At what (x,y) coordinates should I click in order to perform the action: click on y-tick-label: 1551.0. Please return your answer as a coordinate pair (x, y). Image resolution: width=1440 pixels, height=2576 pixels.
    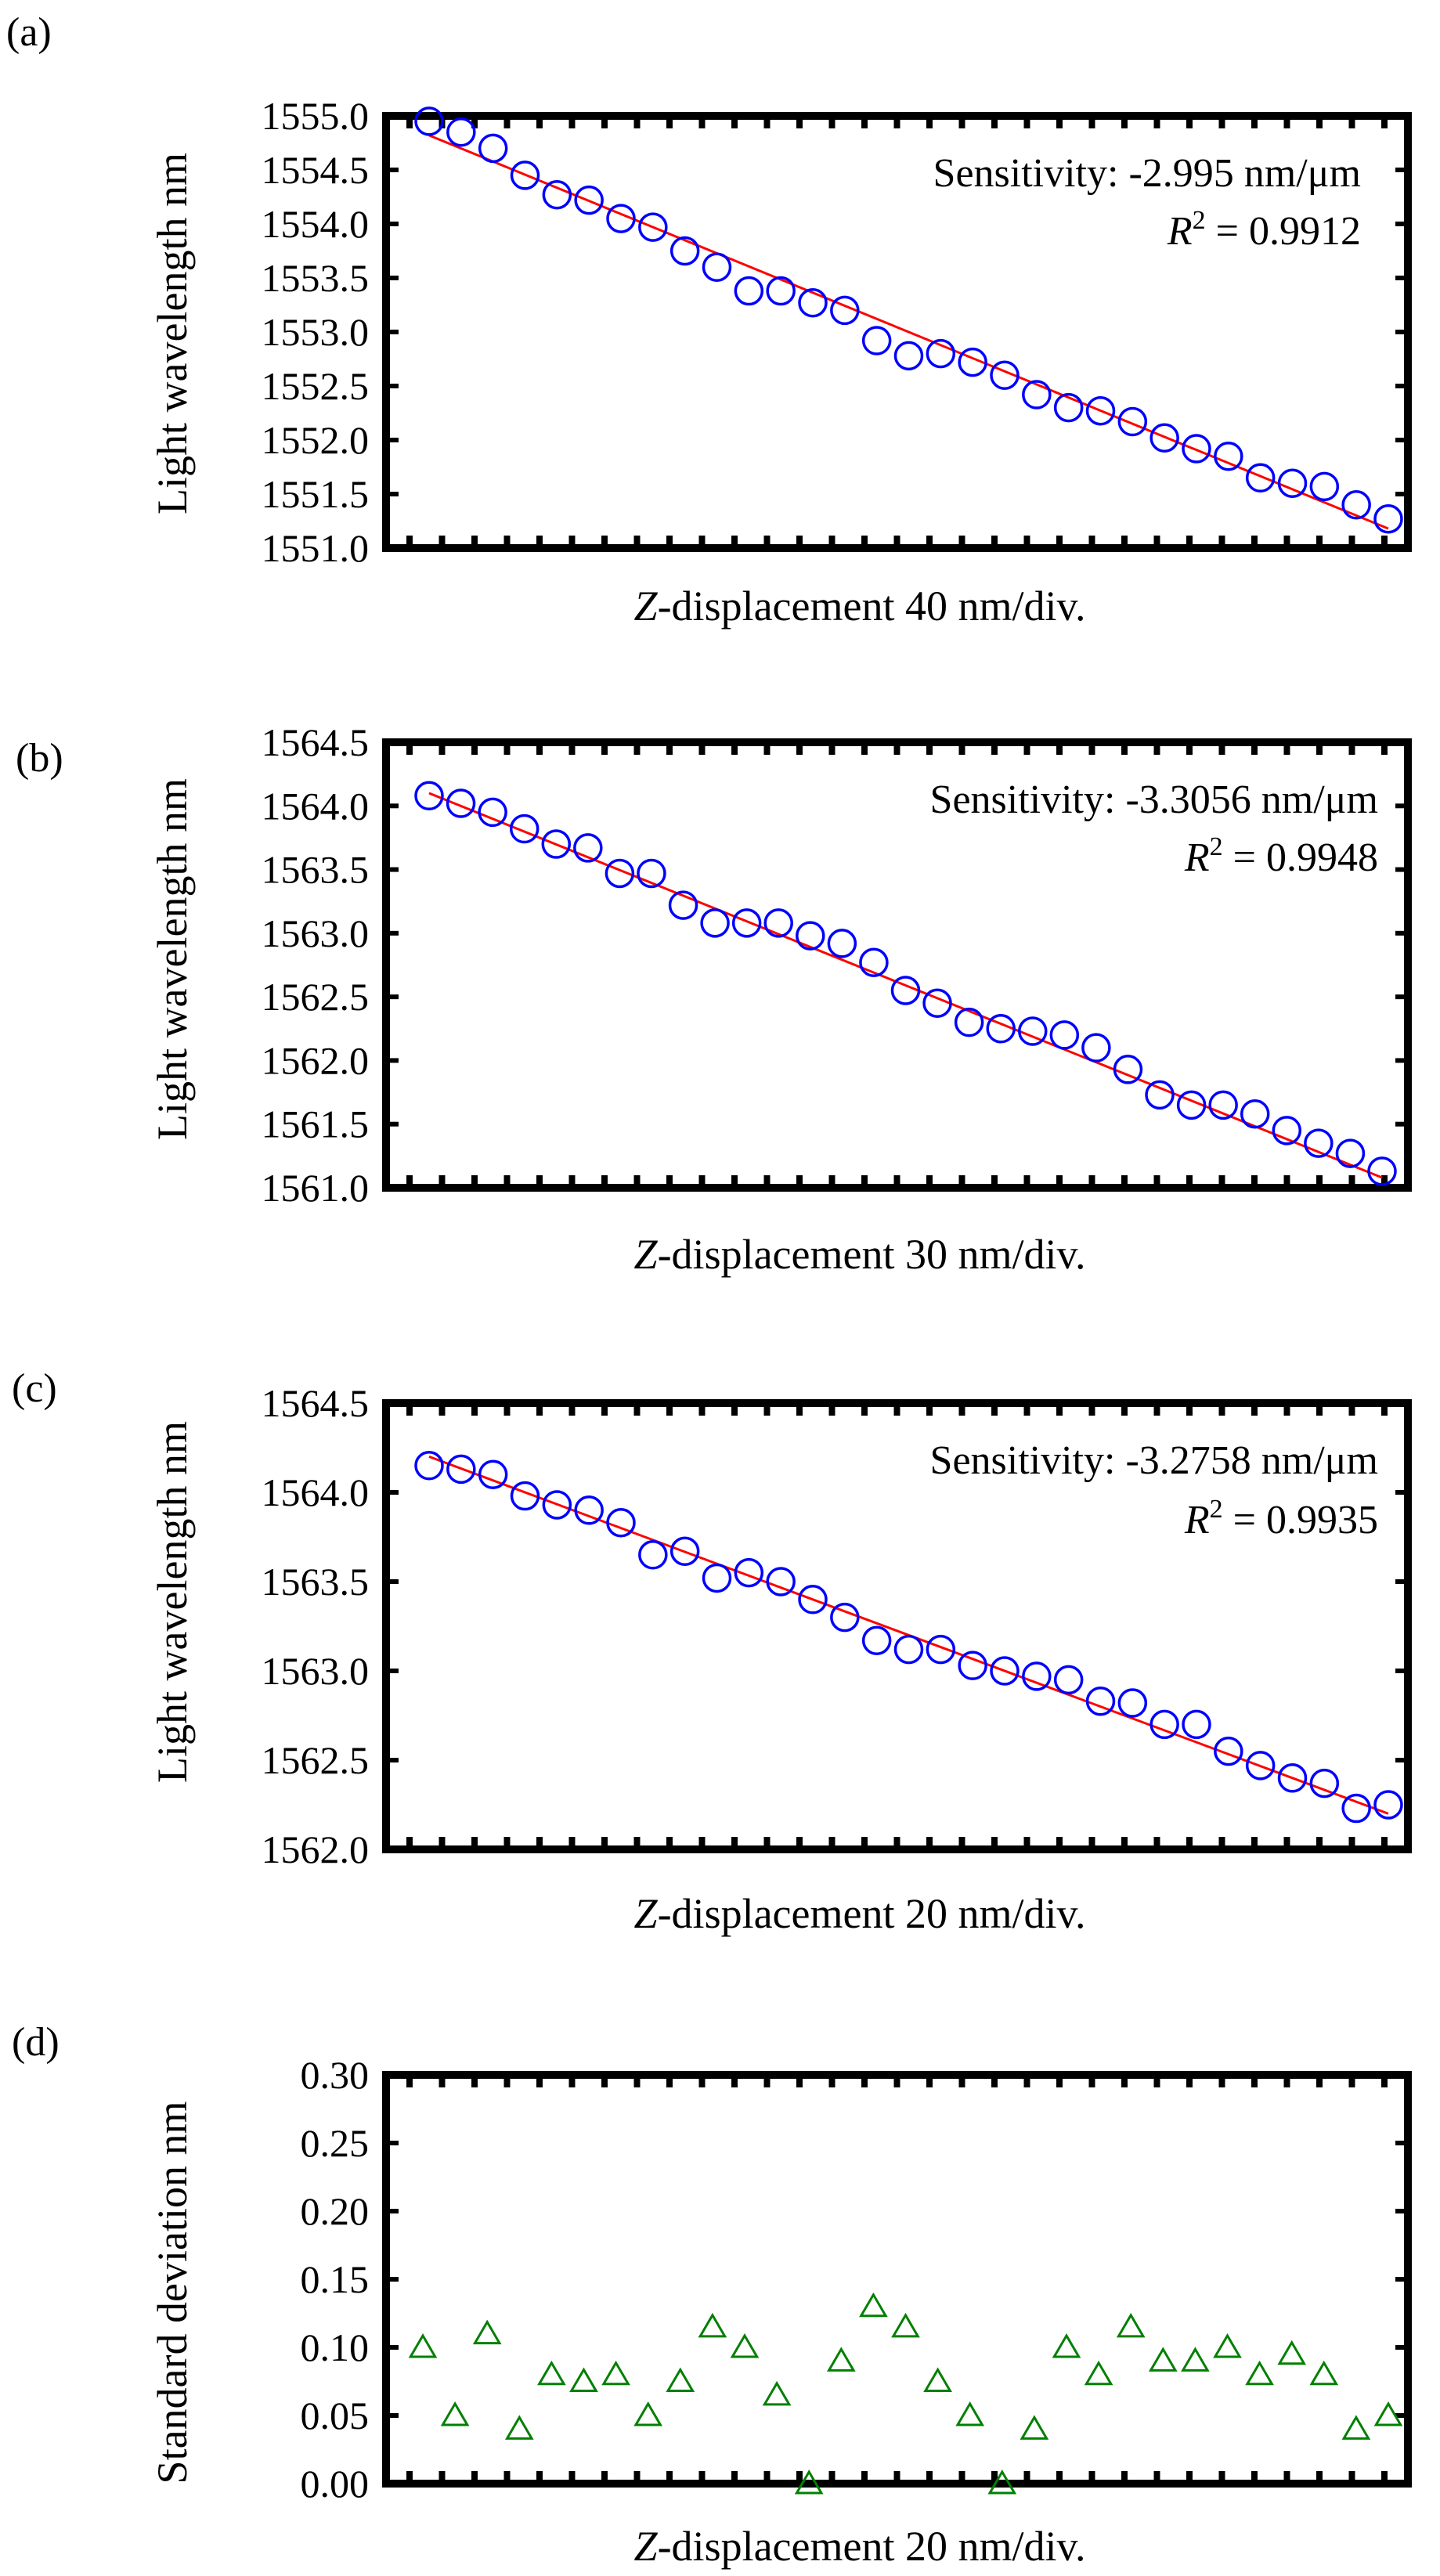
    Looking at the image, I should click on (316, 548).